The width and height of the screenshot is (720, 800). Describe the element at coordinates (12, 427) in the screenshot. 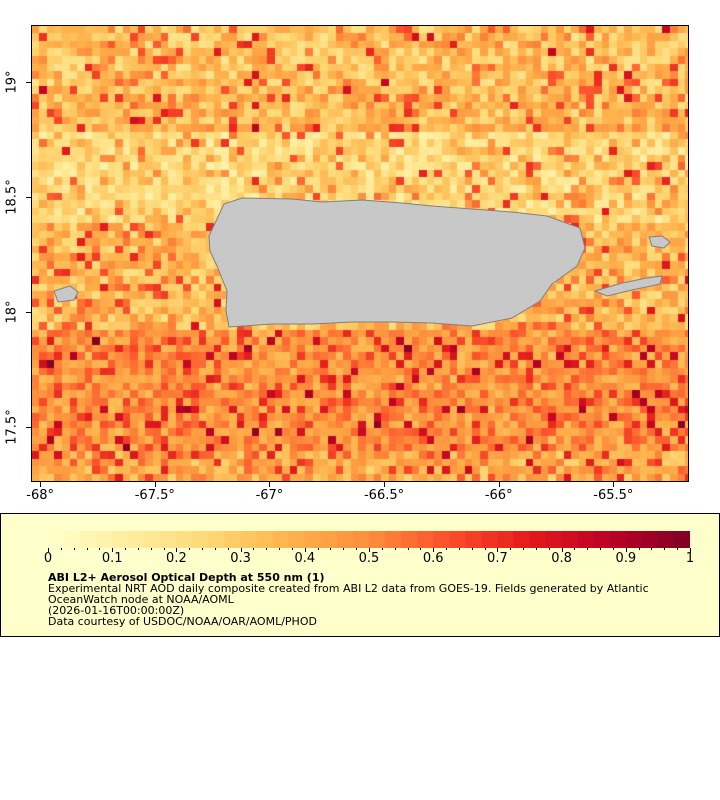

I see `y-tick-label: 17.5°` at that location.